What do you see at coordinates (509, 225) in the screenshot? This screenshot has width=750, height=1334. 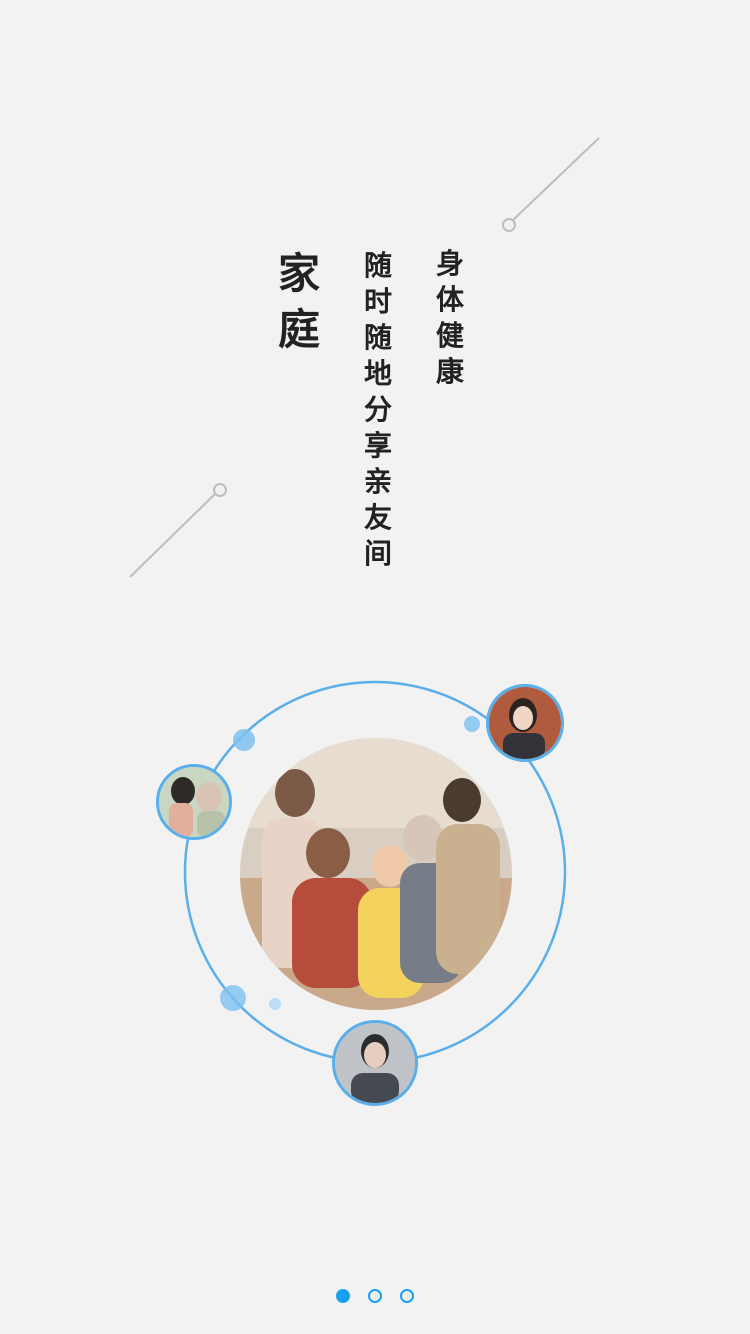 I see `top-right-deco-node` at bounding box center [509, 225].